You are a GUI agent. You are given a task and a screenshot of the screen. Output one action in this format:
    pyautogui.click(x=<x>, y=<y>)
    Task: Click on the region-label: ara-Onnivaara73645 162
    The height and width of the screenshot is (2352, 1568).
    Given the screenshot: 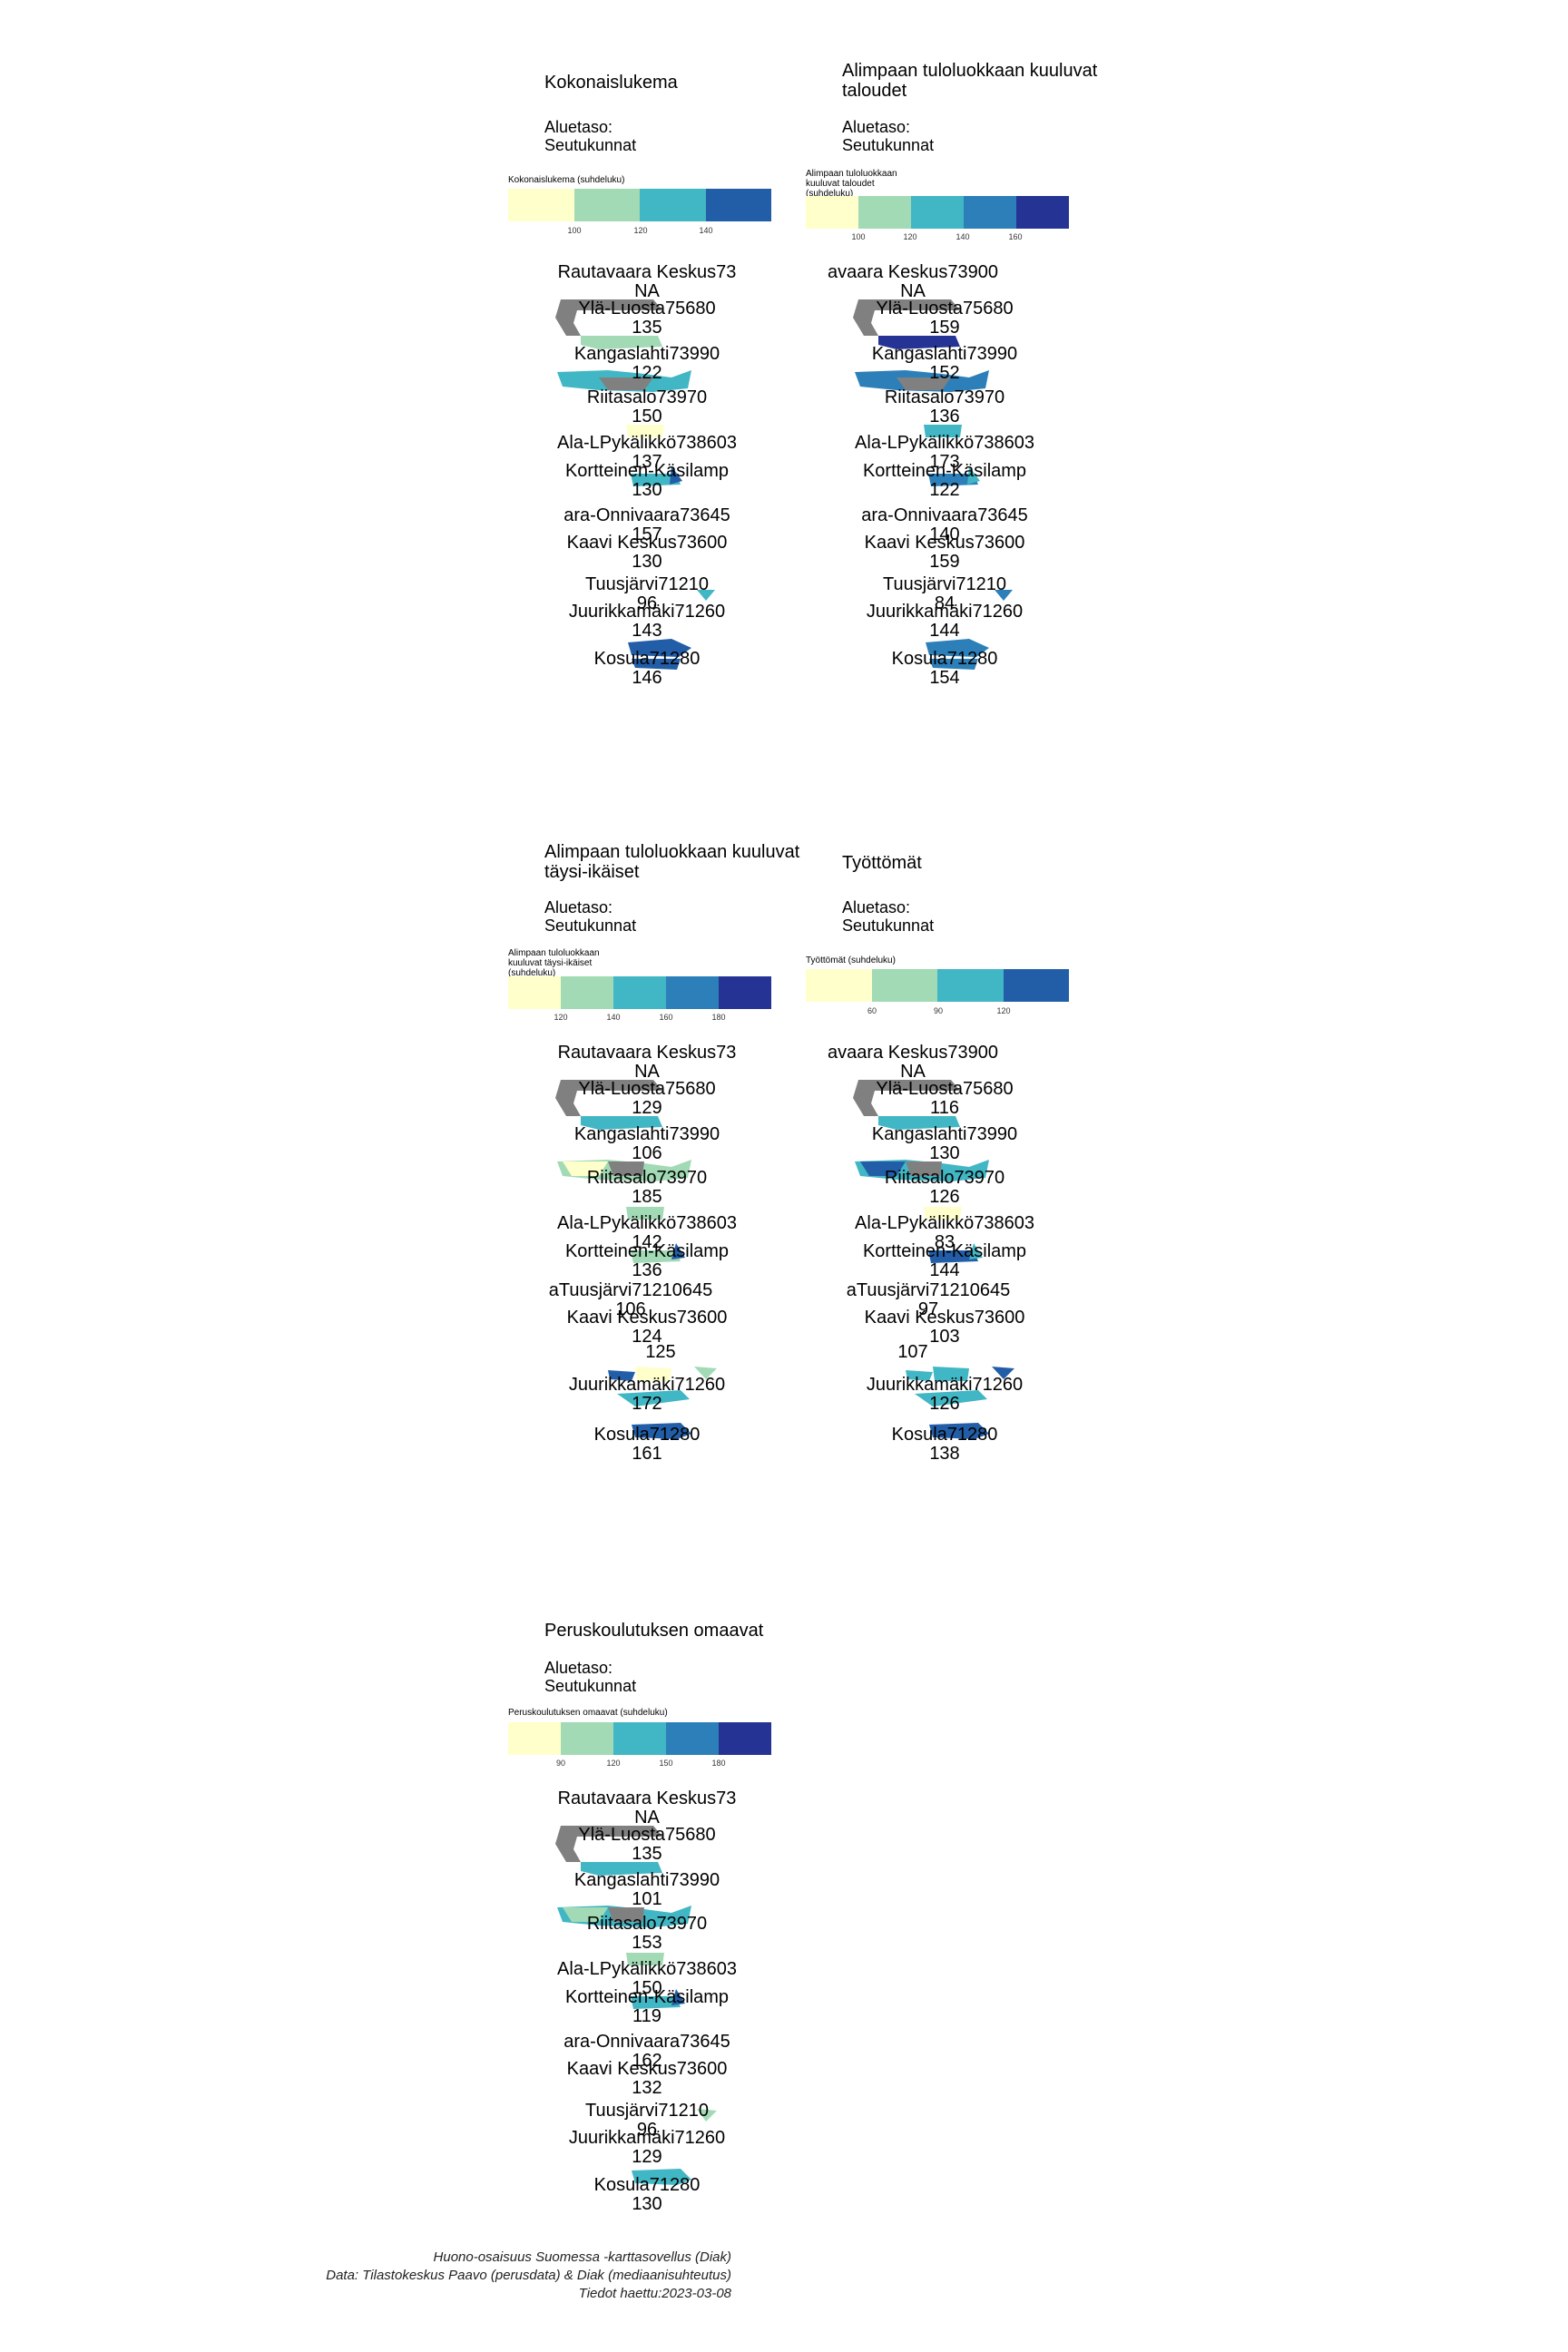 What is the action you would take?
    pyautogui.click(x=647, y=2051)
    